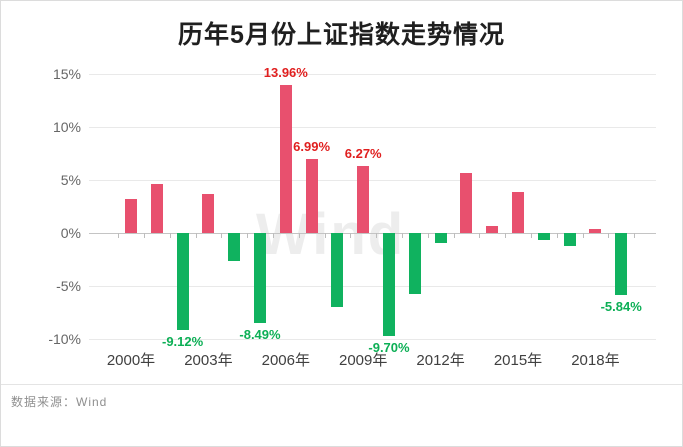 This screenshot has width=683, height=447. Describe the element at coordinates (341, 35) in the screenshot. I see `chart-title: 历年5月份上证指数走势情况` at that location.